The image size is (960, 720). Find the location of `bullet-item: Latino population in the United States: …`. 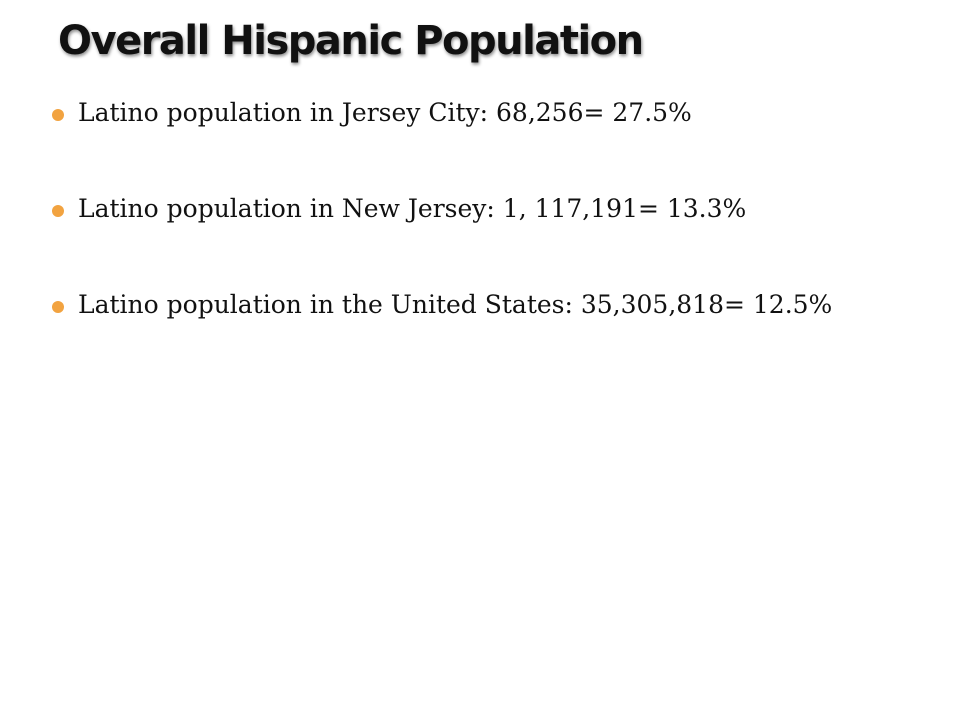

bullet-item: Latino population in the United States: … is located at coordinates (458, 304).